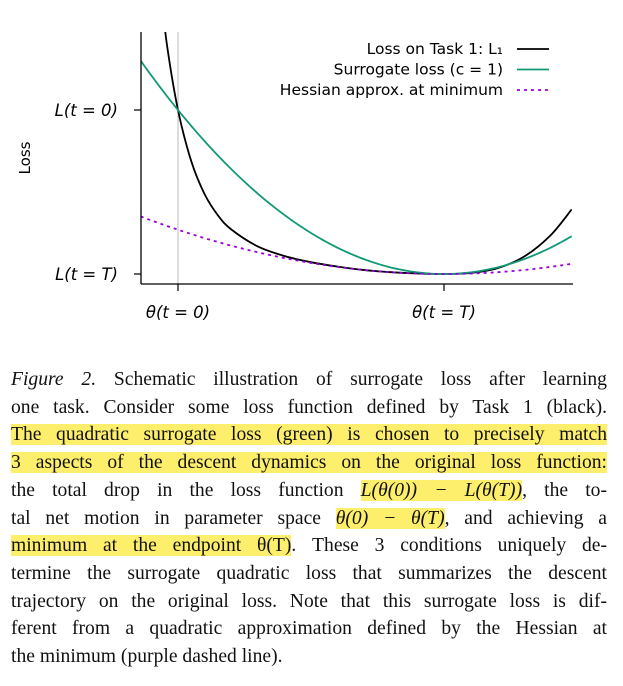 The image size is (623, 686). What do you see at coordinates (147, 657) in the screenshot?
I see `caption-text: the minimum (purple dashed line).` at bounding box center [147, 657].